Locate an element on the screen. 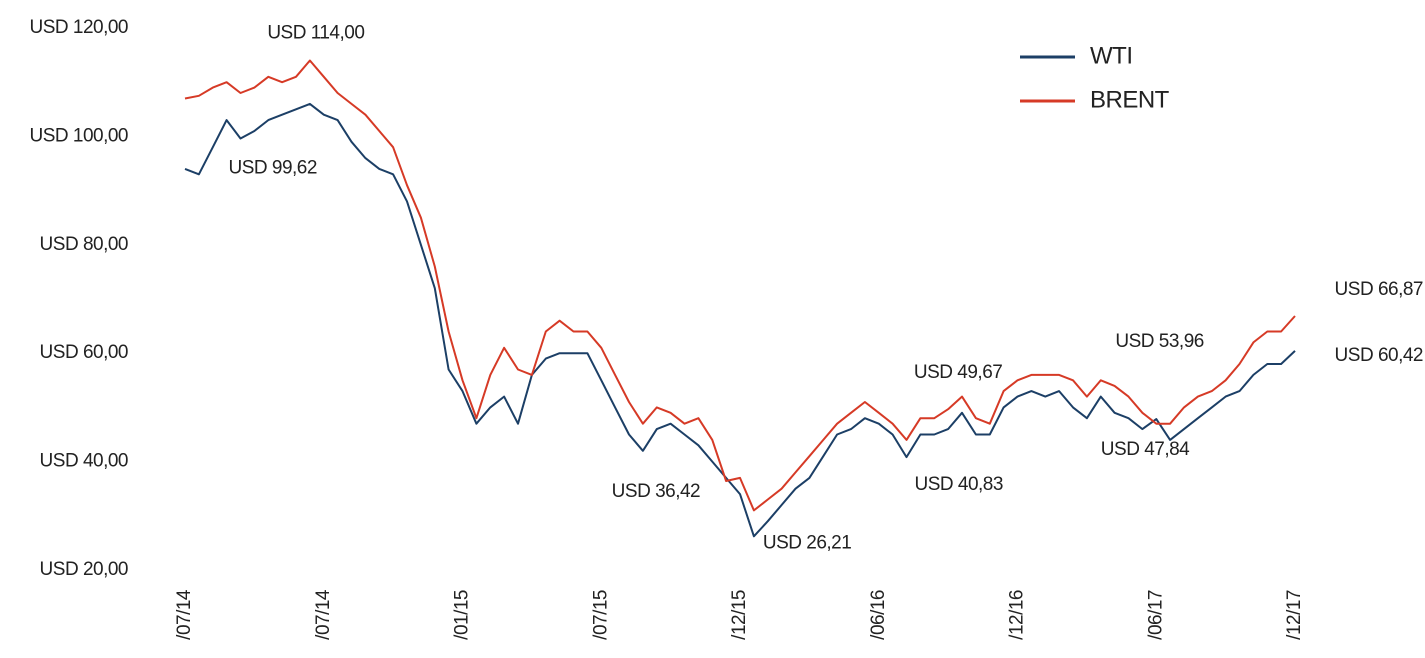 Image resolution: width=1425 pixels, height=658 pixels. data-label: USD 47,84 is located at coordinates (1145, 449).